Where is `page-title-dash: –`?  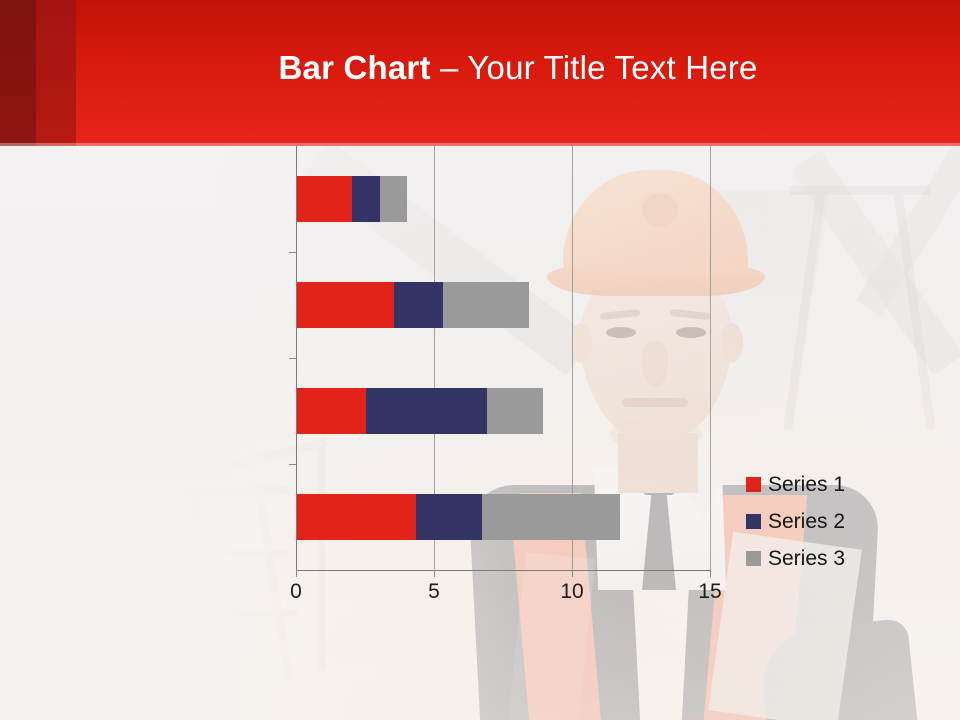 page-title-dash: – is located at coordinates (449, 67).